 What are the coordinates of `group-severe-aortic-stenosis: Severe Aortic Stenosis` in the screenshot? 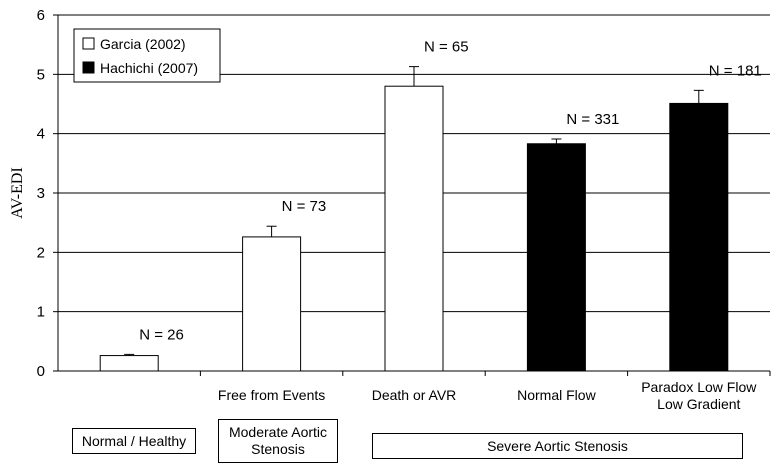 It's located at (557, 446).